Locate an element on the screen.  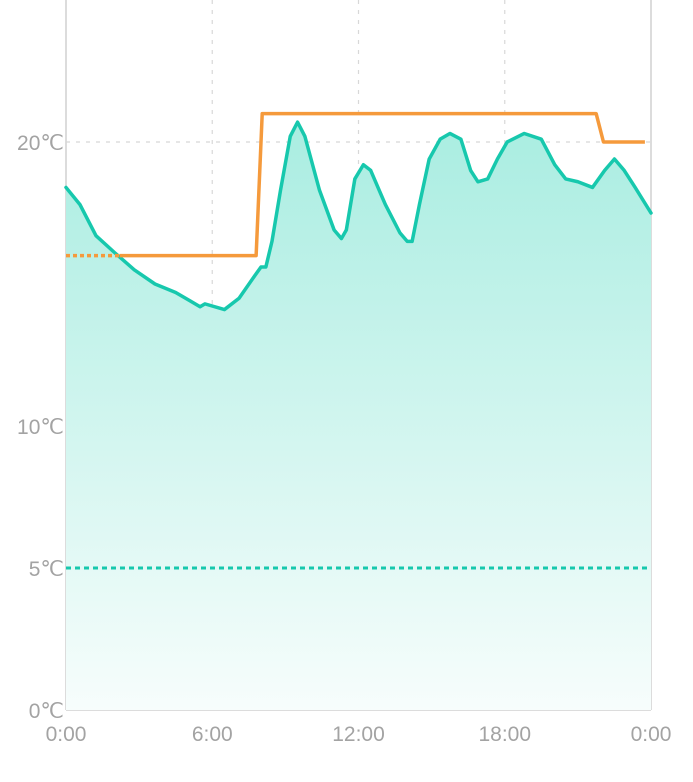
x-tick-label: 12:00 is located at coordinates (358, 734).